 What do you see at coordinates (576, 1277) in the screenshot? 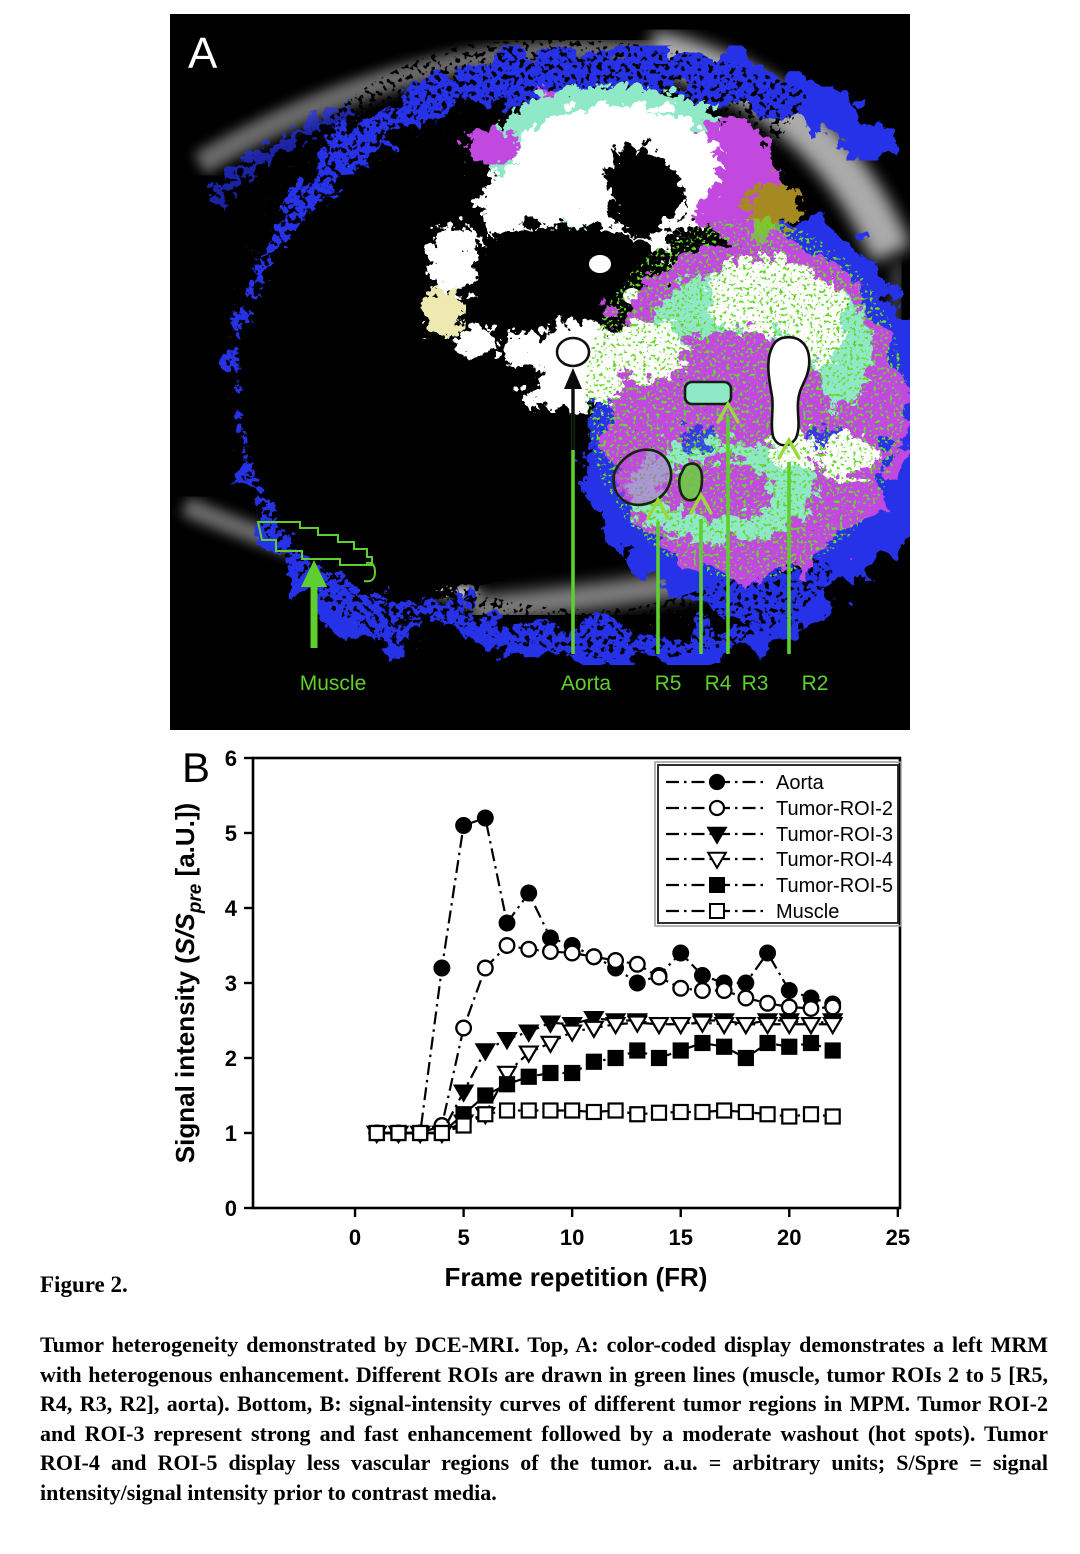
I see `x-axis-title: Frame repetition (FR)` at bounding box center [576, 1277].